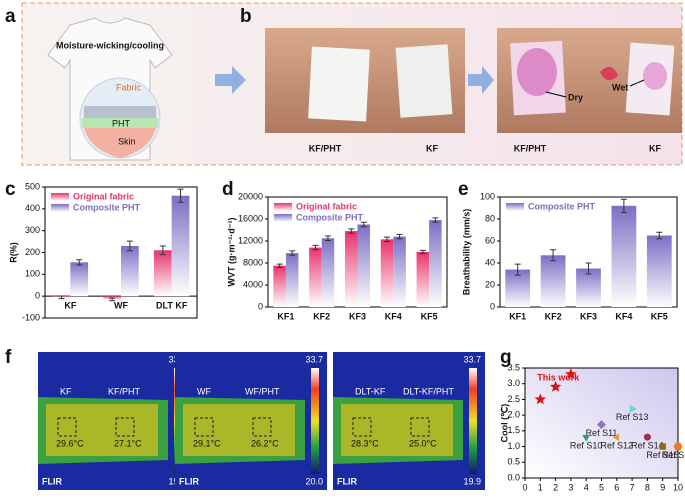 The height and width of the screenshot is (498, 685). What do you see at coordinates (70, 306) in the screenshot?
I see `x-tick-label: KF` at bounding box center [70, 306].